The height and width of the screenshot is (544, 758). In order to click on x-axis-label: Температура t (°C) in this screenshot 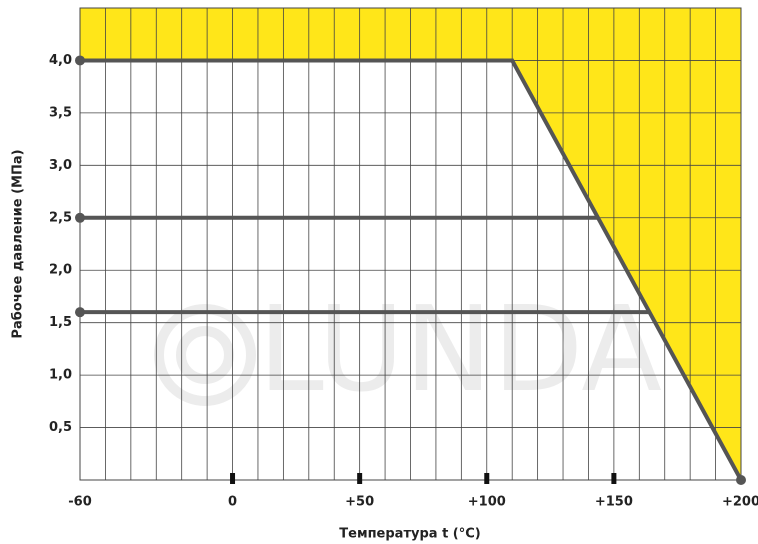, I will do `click(409, 534)`.